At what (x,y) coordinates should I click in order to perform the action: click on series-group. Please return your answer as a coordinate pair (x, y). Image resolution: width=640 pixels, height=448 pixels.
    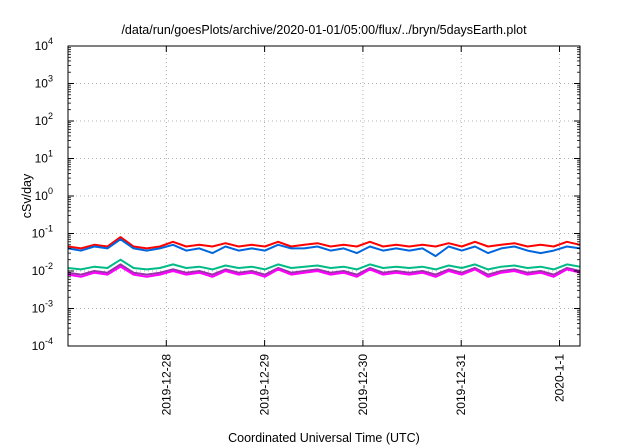
    Looking at the image, I should click on (324, 257).